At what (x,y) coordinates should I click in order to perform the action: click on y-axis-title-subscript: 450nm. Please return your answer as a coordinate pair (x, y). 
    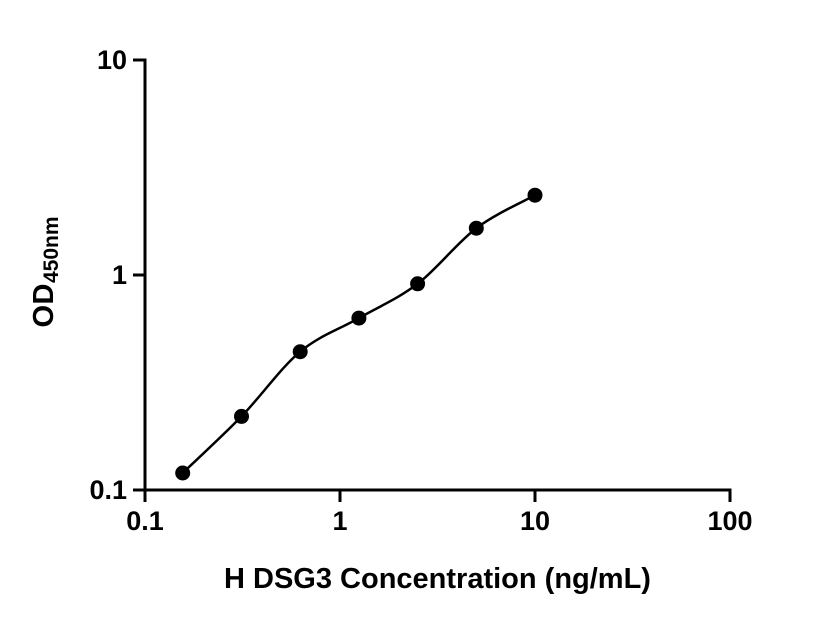
    Looking at the image, I should click on (51, 250).